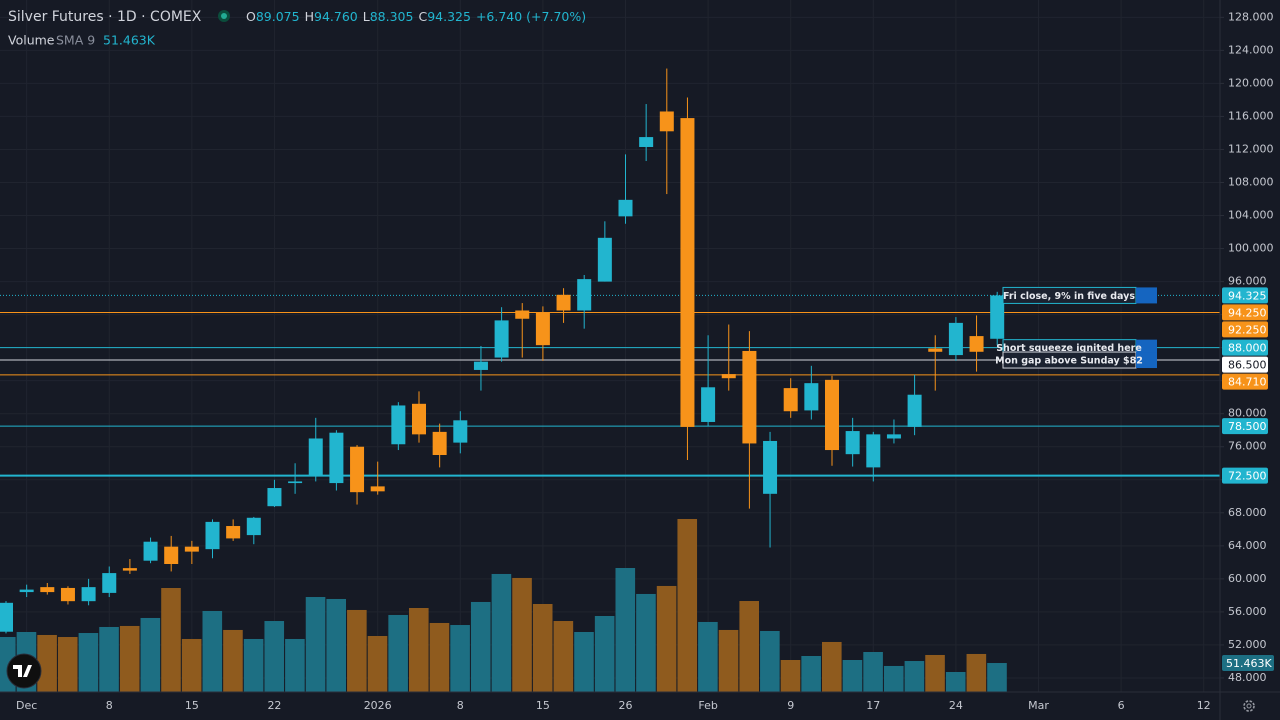 The width and height of the screenshot is (1280, 720). Describe the element at coordinates (1251, 248) in the screenshot. I see `y-tick-label: 100.000` at that location.